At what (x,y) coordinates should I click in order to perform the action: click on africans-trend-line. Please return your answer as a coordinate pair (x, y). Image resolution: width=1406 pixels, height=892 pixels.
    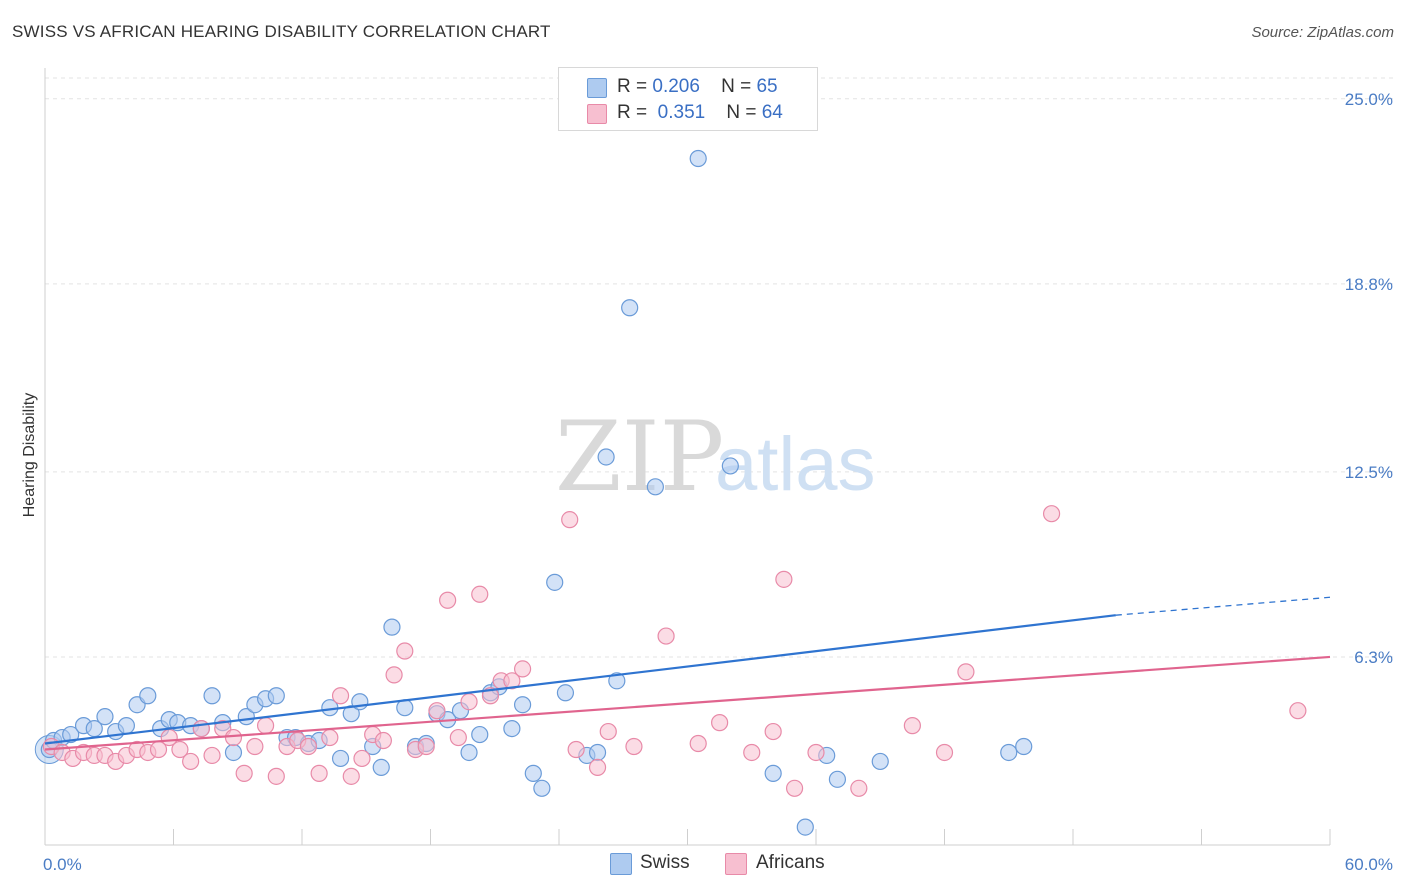
    Looking at the image, I should click on (687, 703).